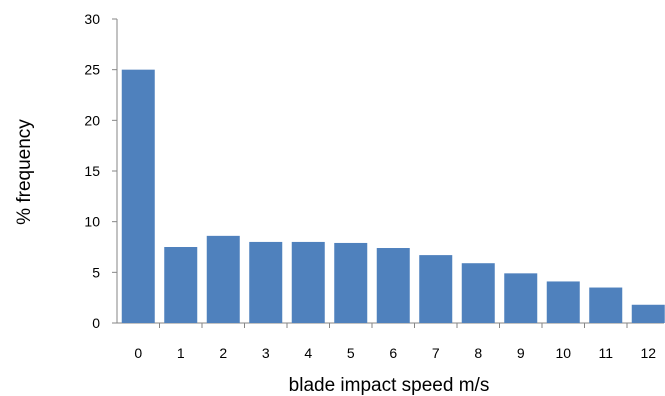 The image size is (665, 396). What do you see at coordinates (181, 353) in the screenshot?
I see `x-tick-label: 1` at bounding box center [181, 353].